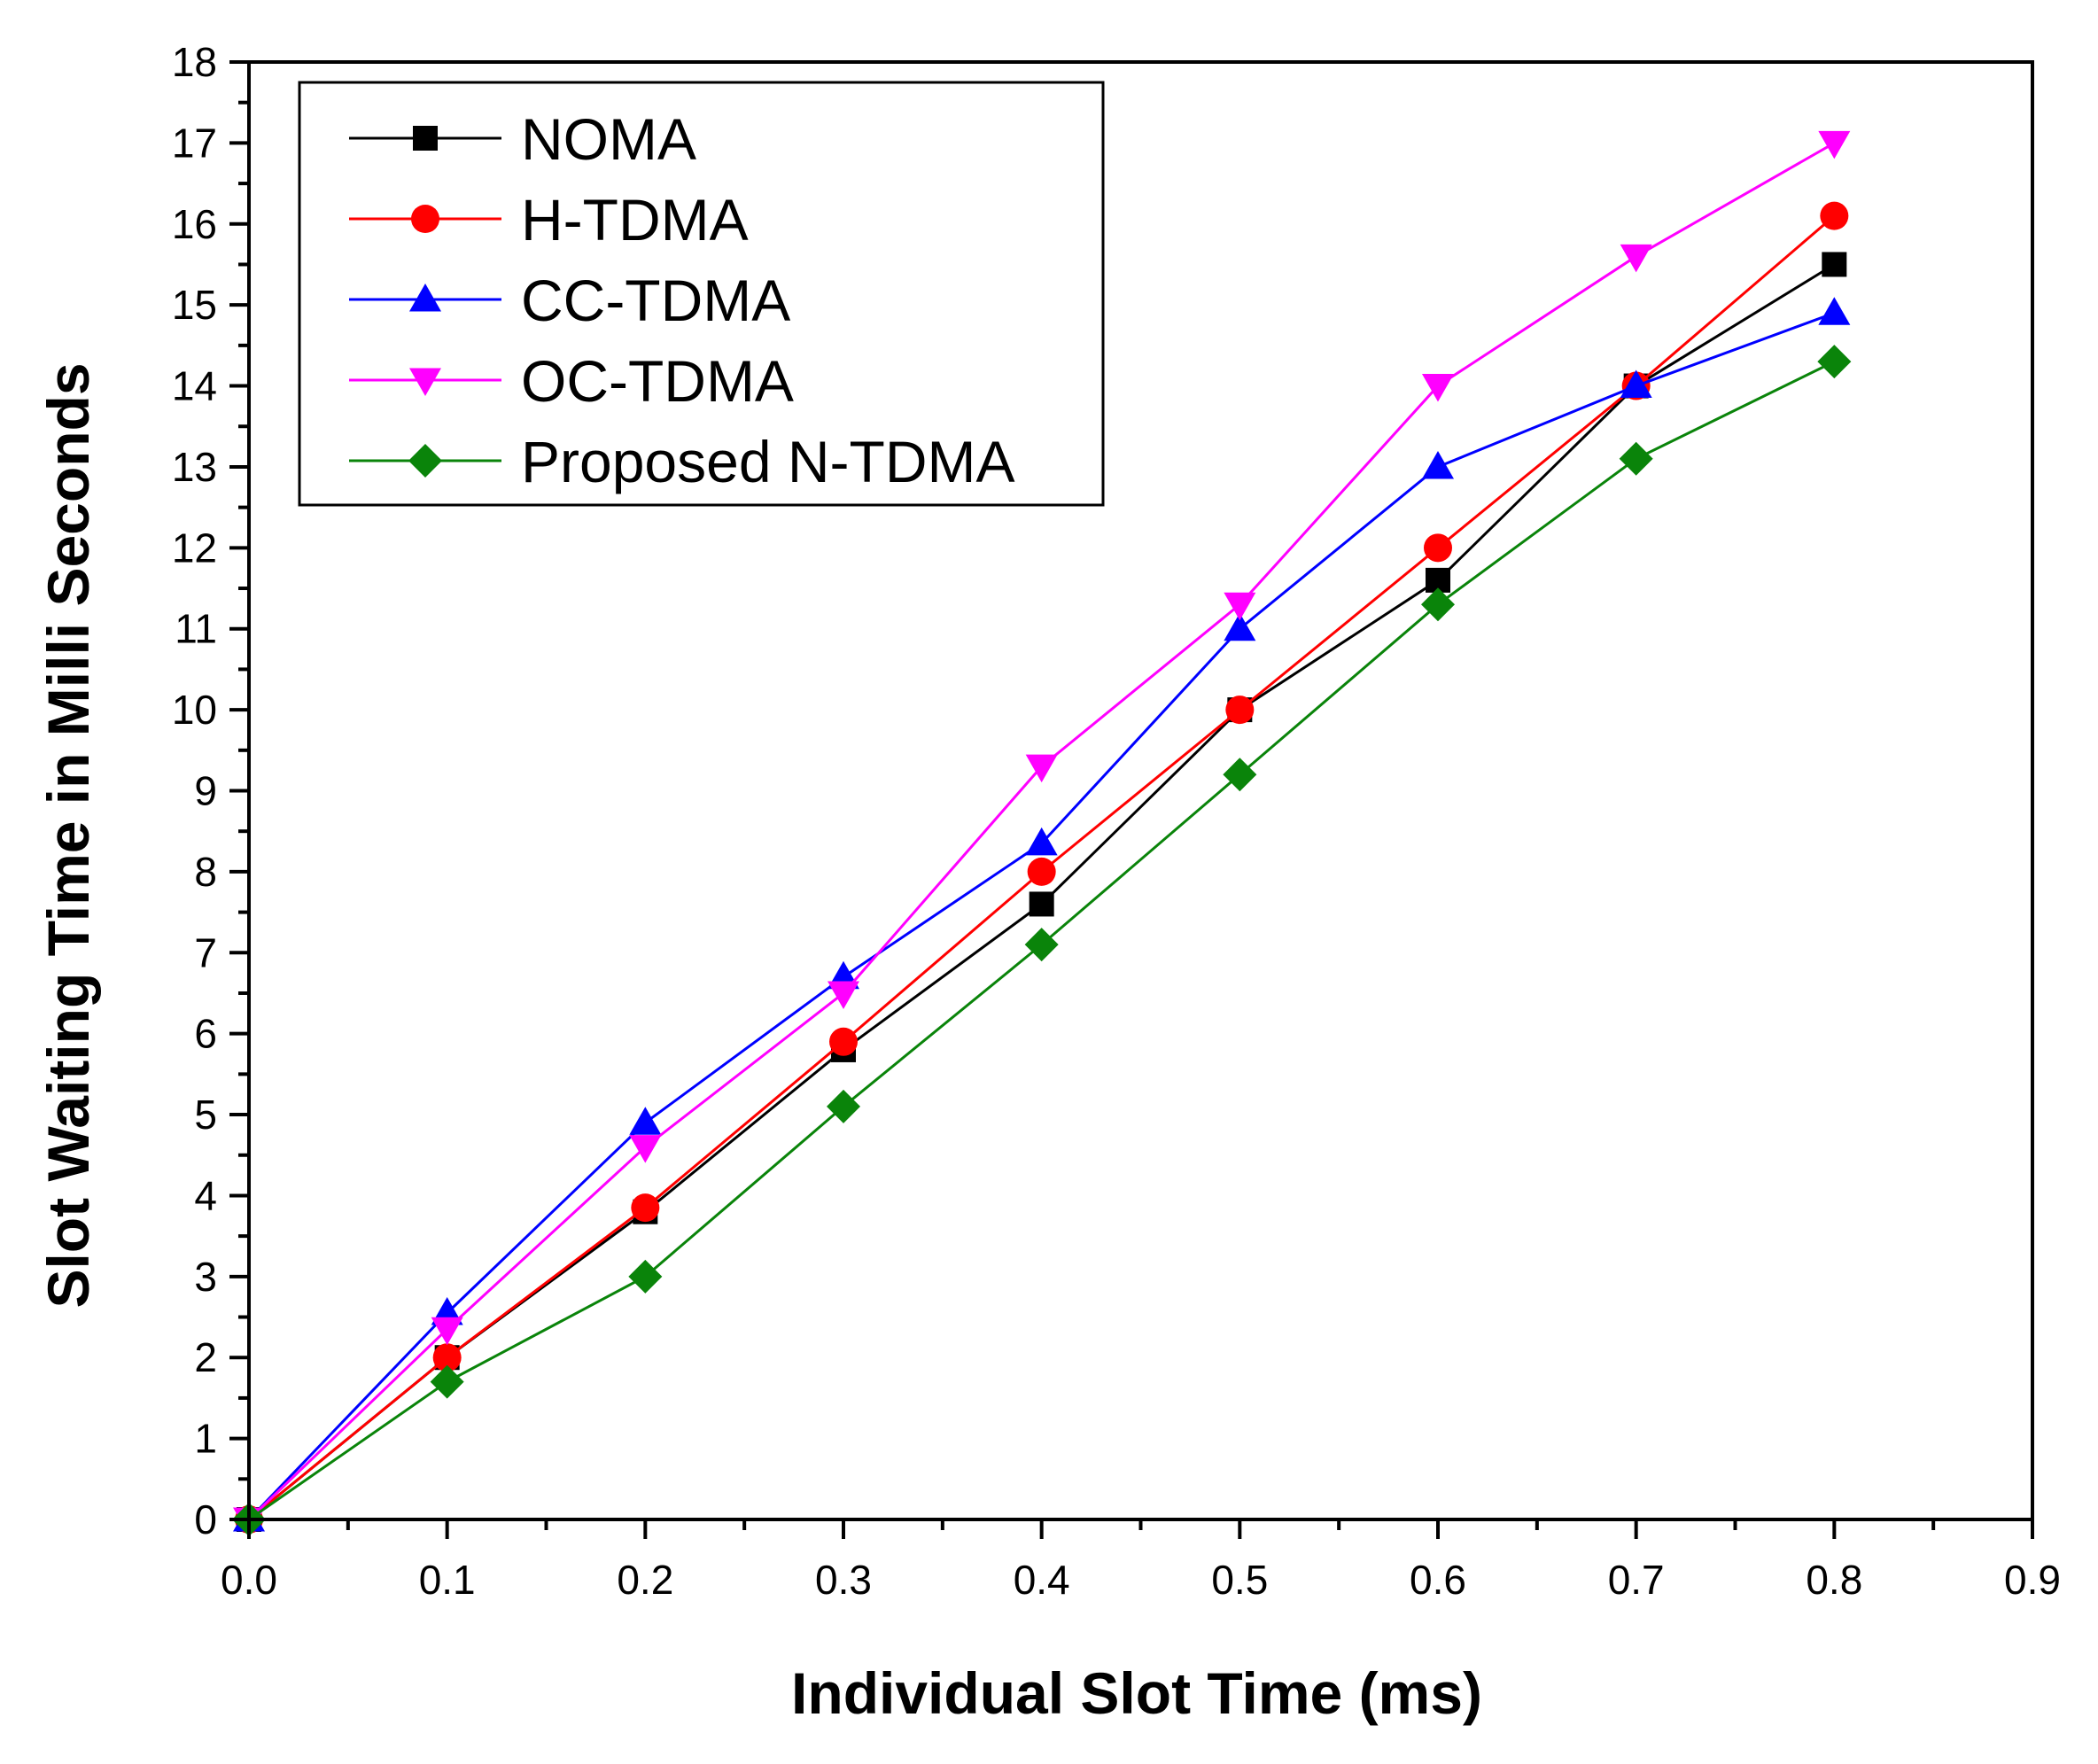 This screenshot has width=2098, height=1764. I want to click on y-tick-label: 16, so click(194, 224).